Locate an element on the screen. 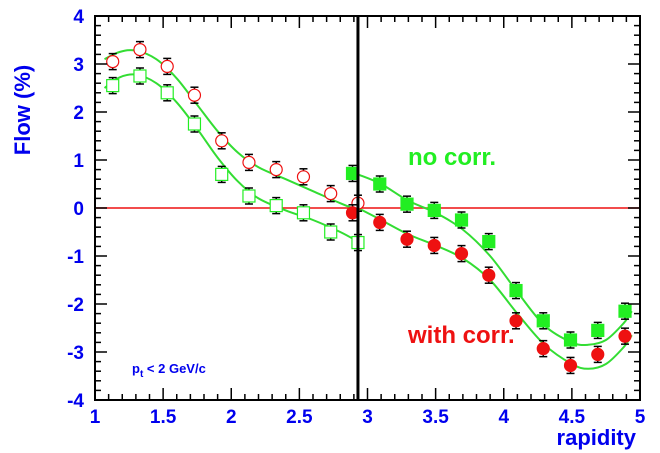 Image resolution: width=660 pixels, height=453 pixels. y-axis-title: Flow (%) is located at coordinates (22, 110).